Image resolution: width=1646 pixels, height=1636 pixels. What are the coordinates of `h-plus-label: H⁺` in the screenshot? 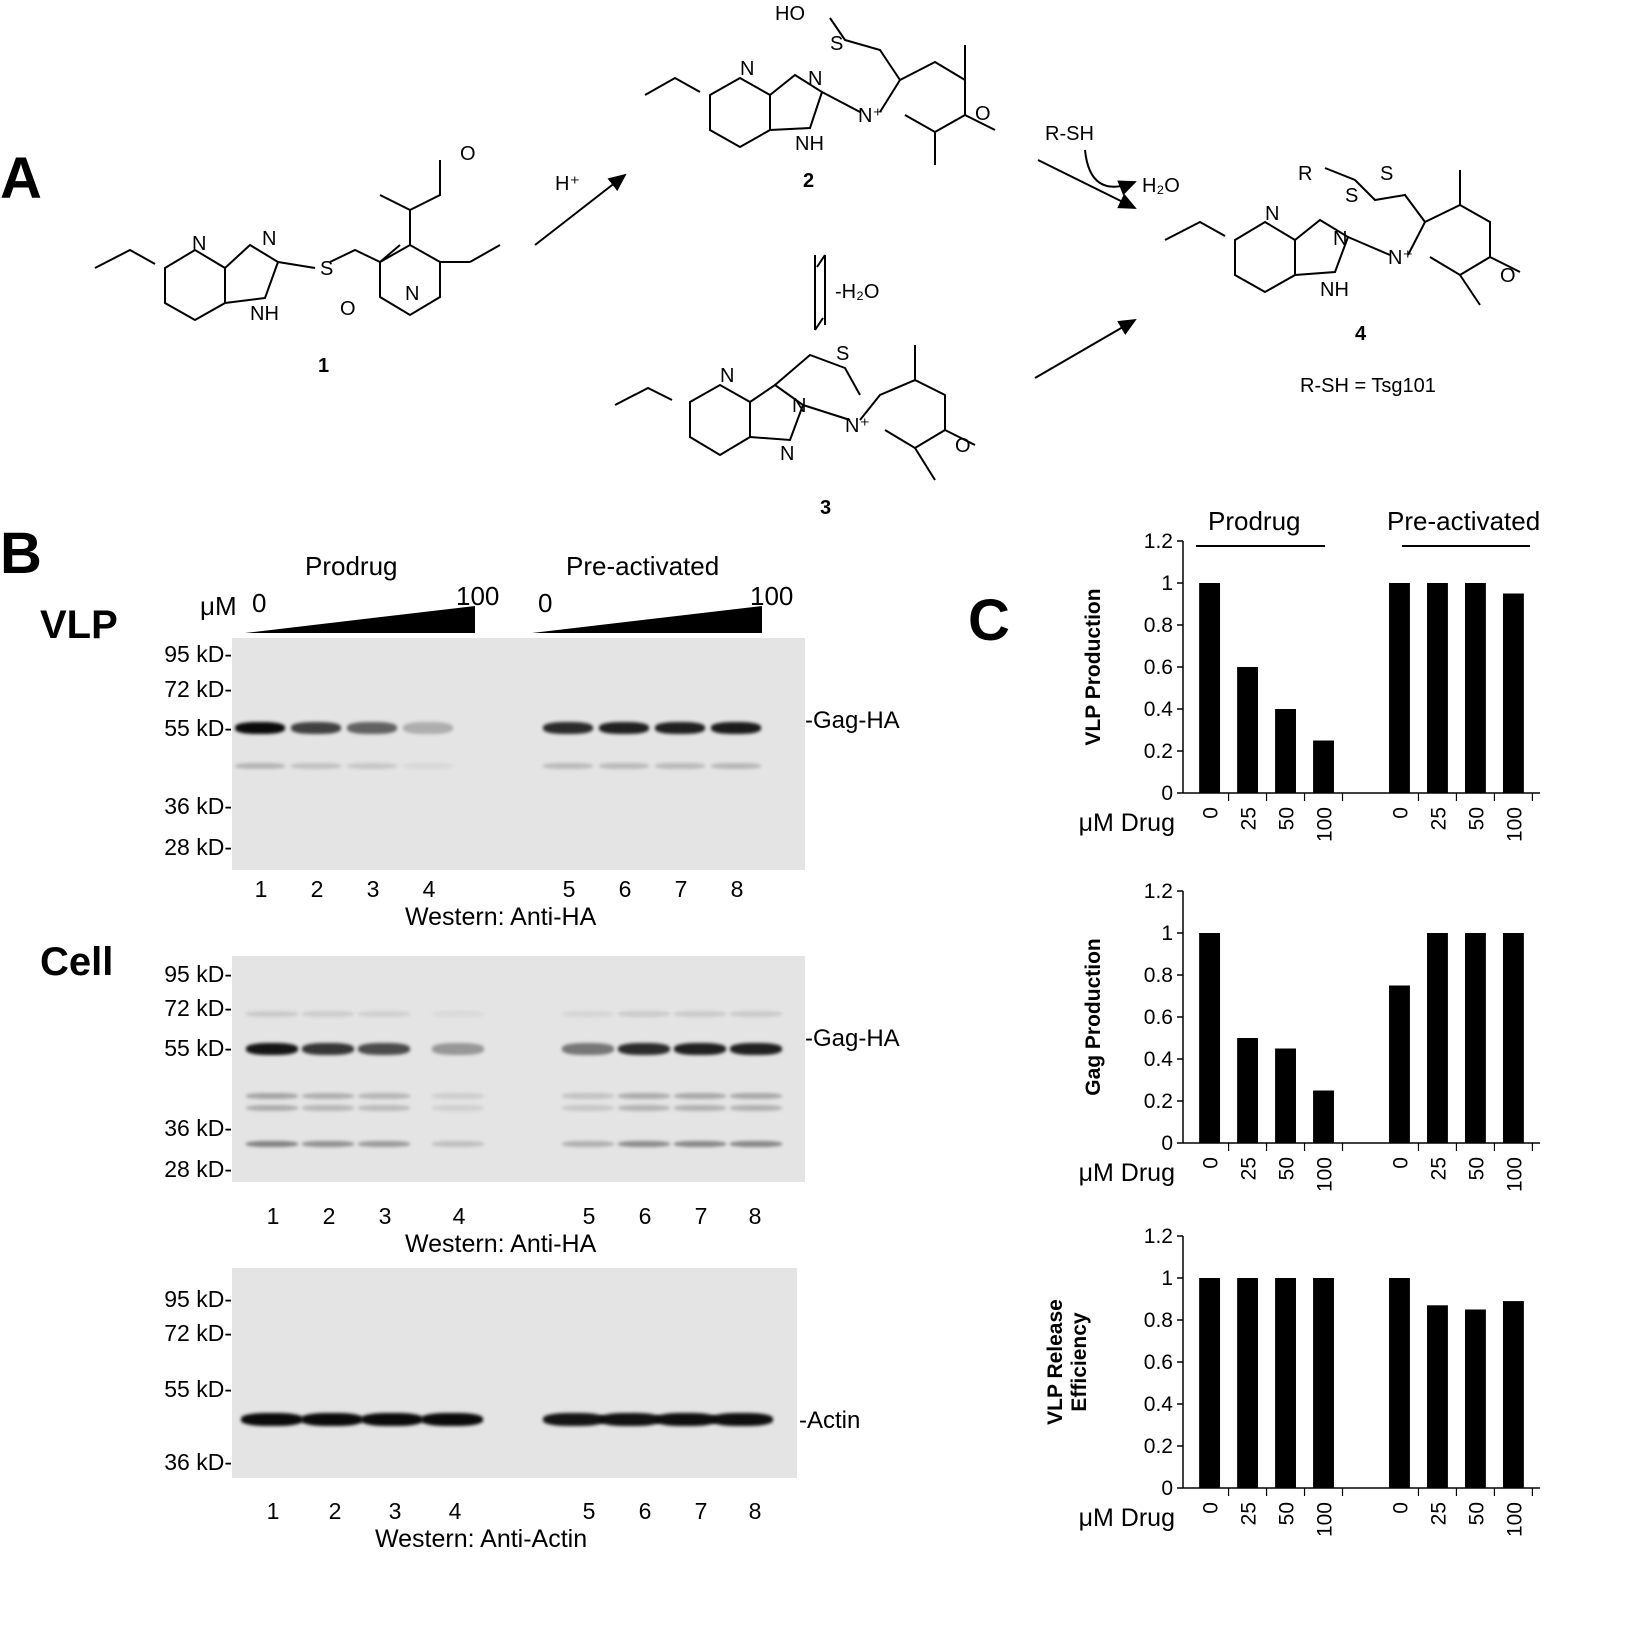 It's located at (567, 184).